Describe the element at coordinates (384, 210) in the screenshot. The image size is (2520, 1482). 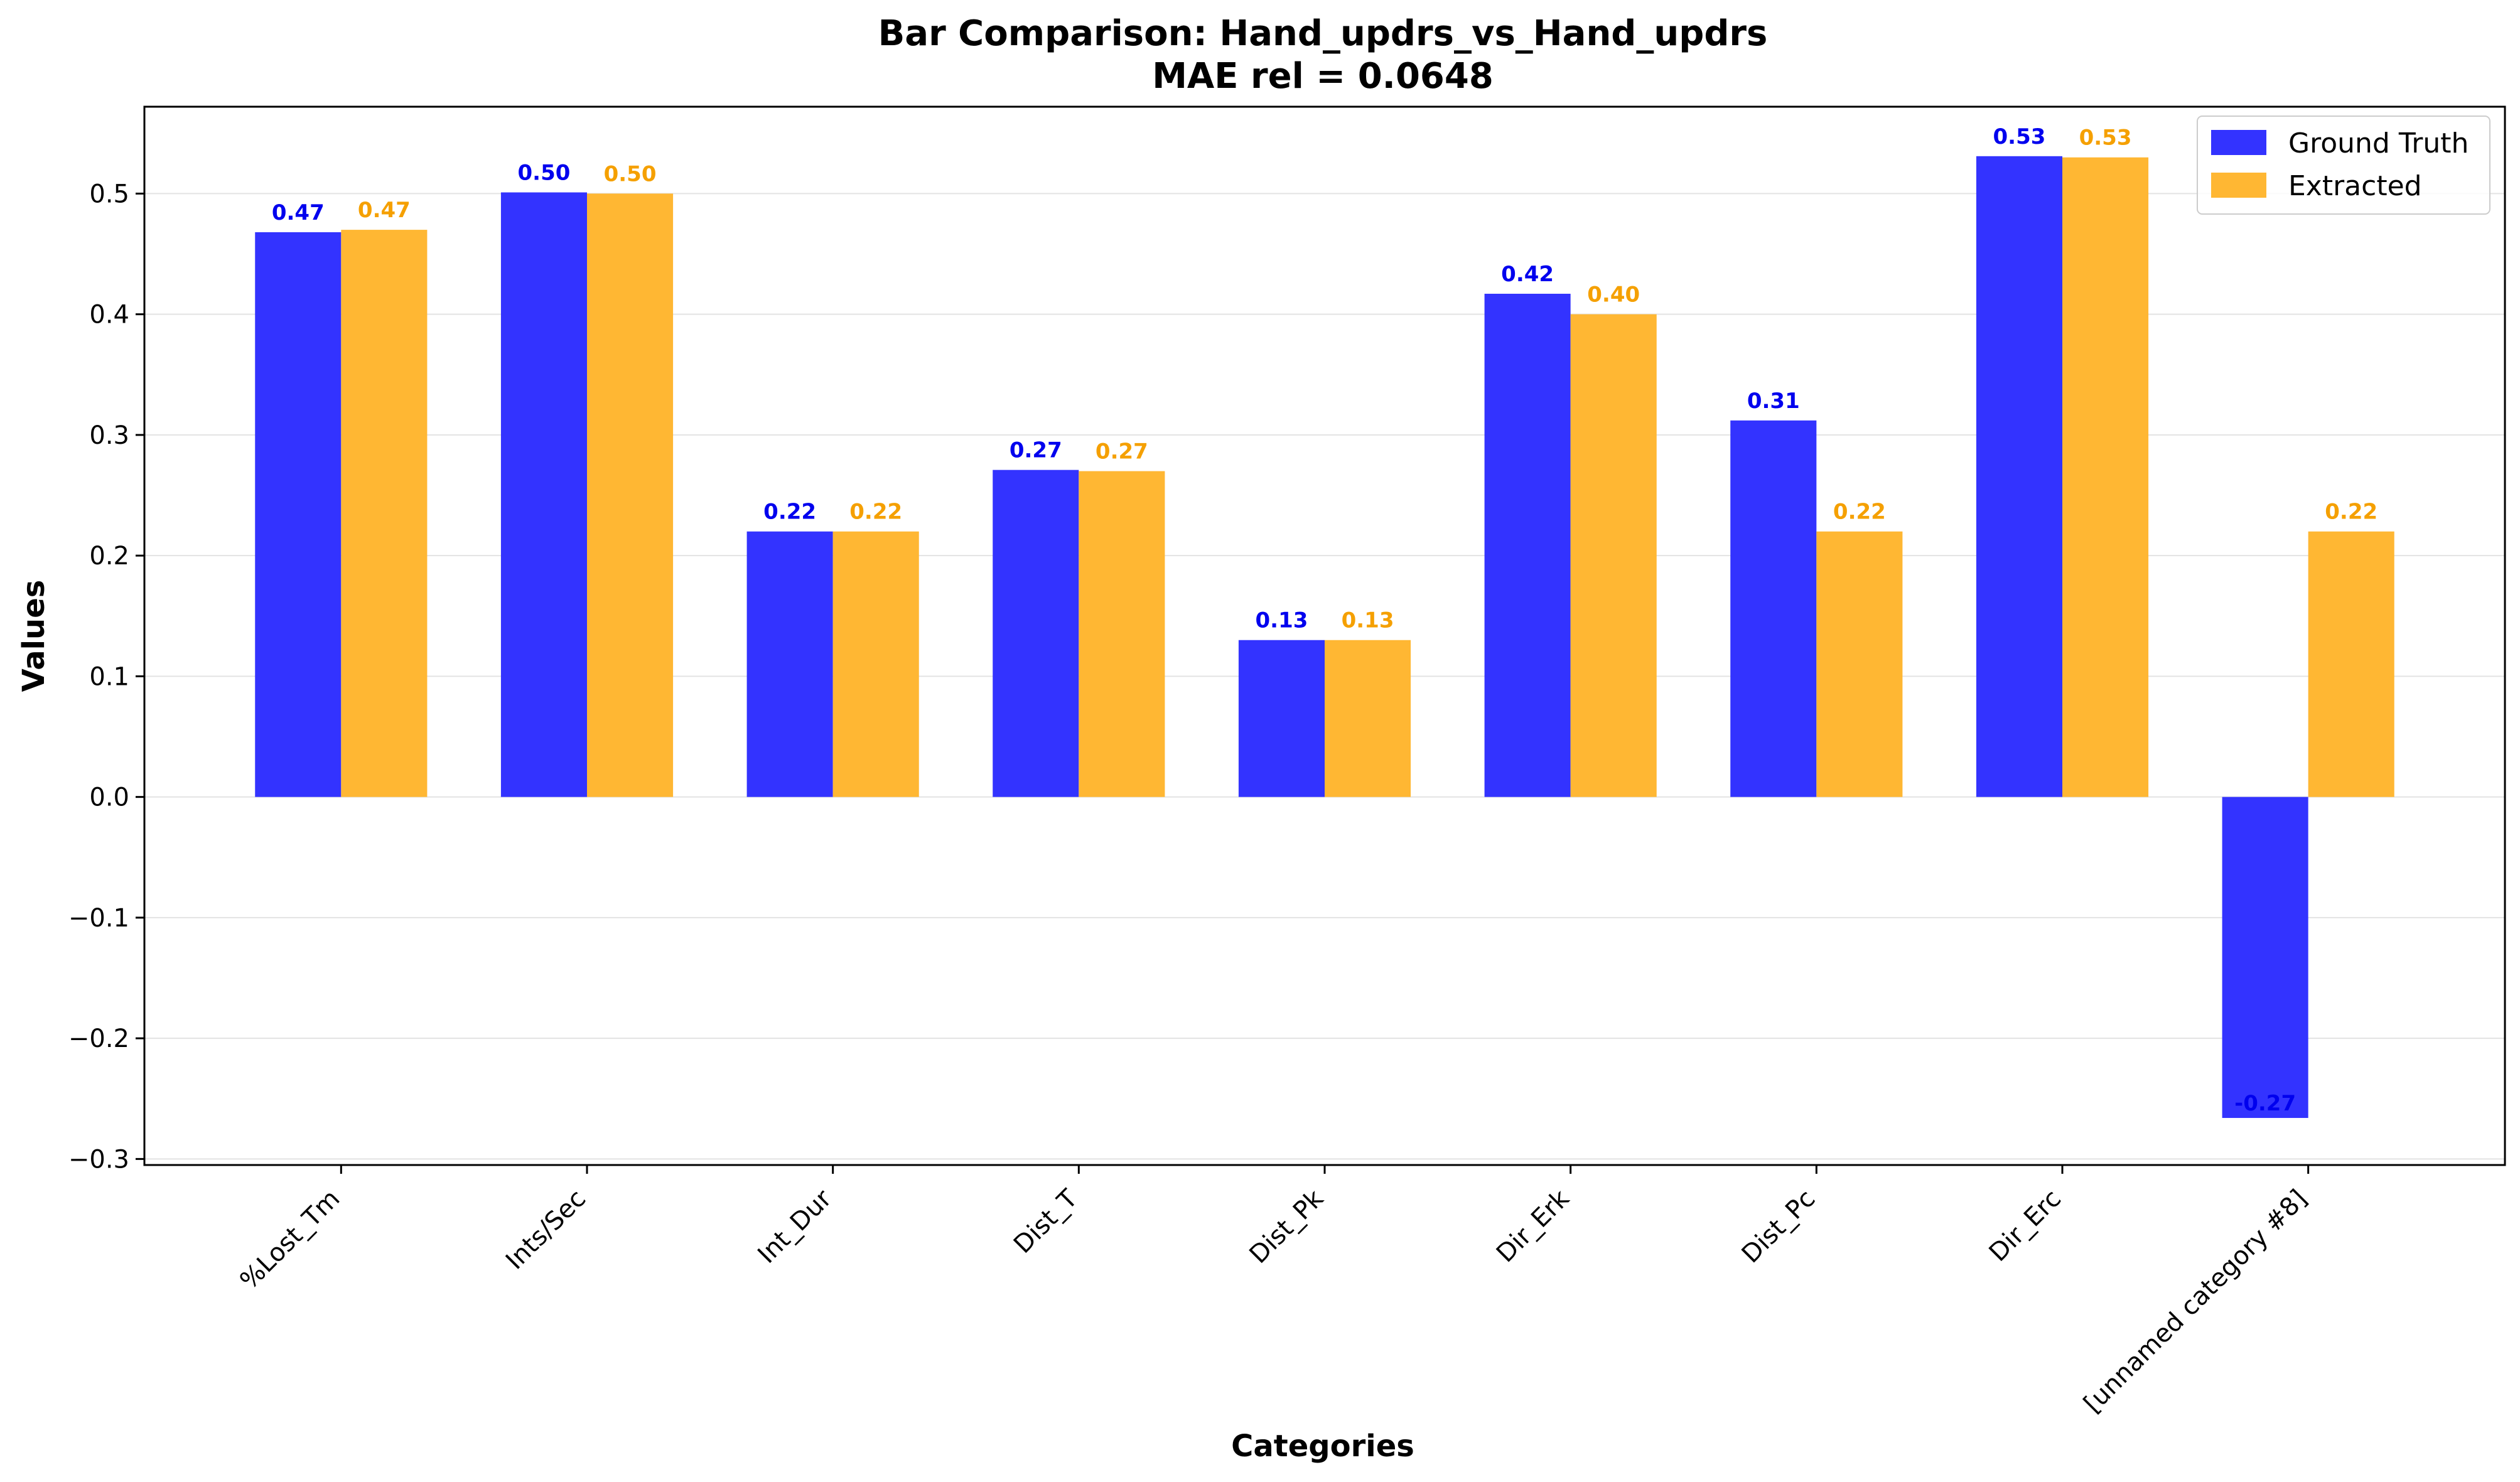
I see `extracted-data-label: 0.47` at that location.